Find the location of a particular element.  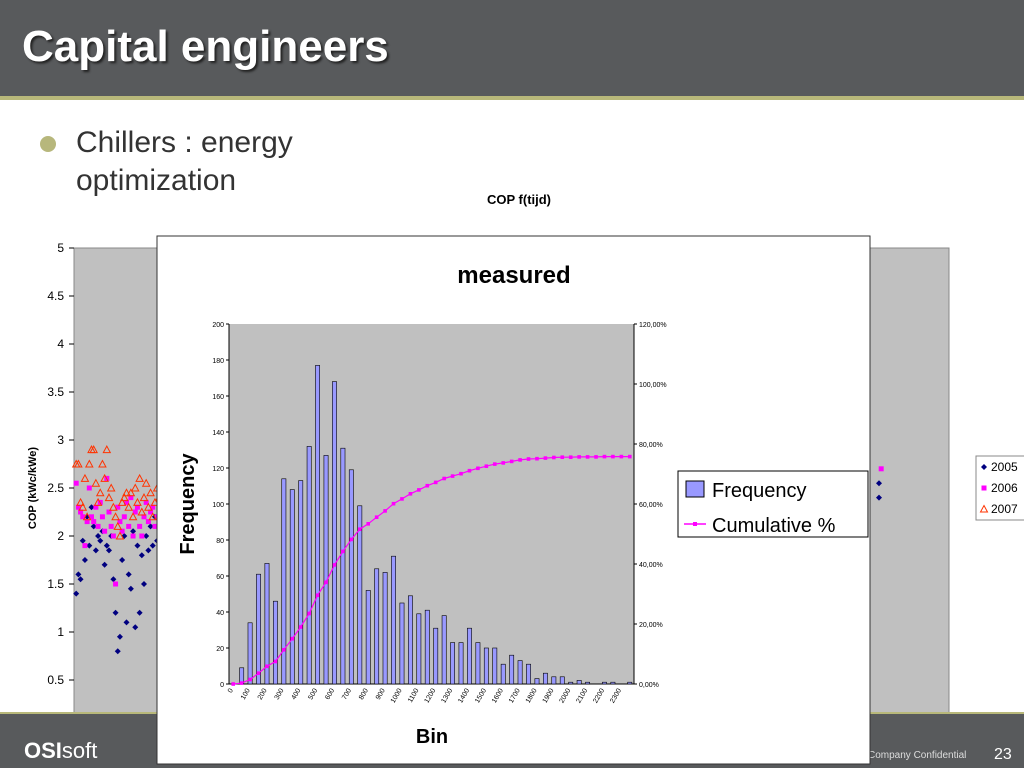

title-bar: Capital engineers is located at coordinates (512, 50).